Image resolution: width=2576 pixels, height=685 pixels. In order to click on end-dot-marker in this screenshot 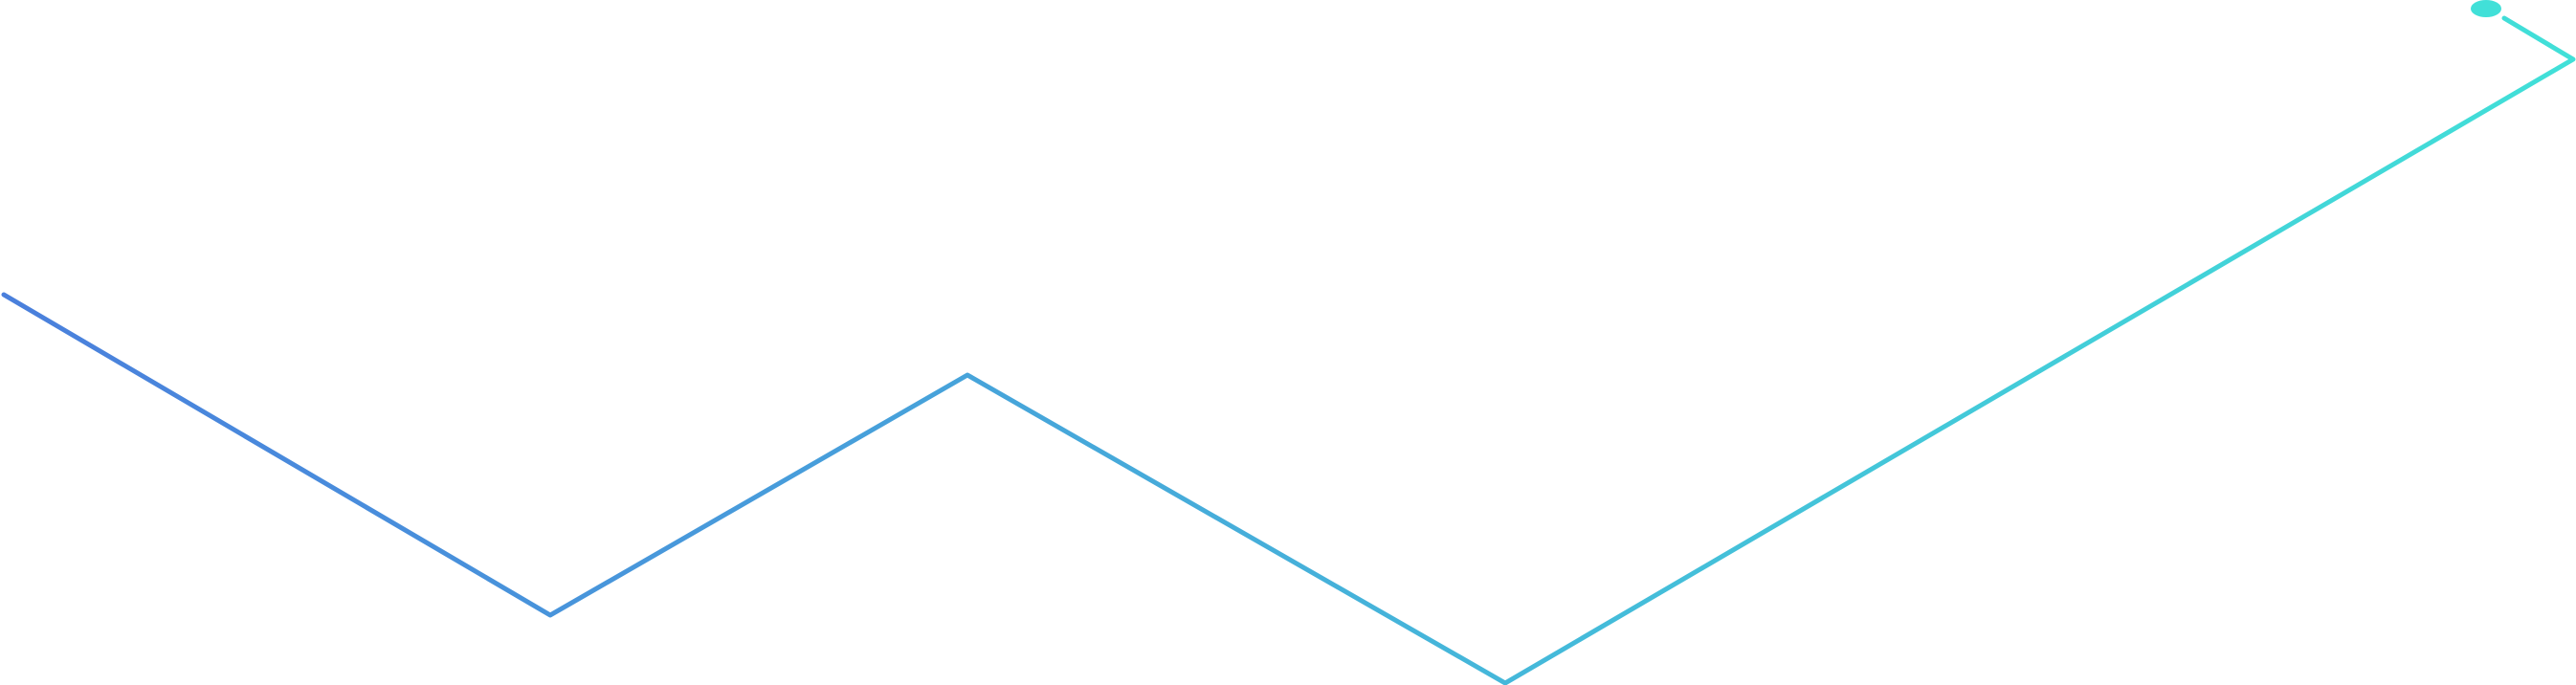, I will do `click(2486, 9)`.